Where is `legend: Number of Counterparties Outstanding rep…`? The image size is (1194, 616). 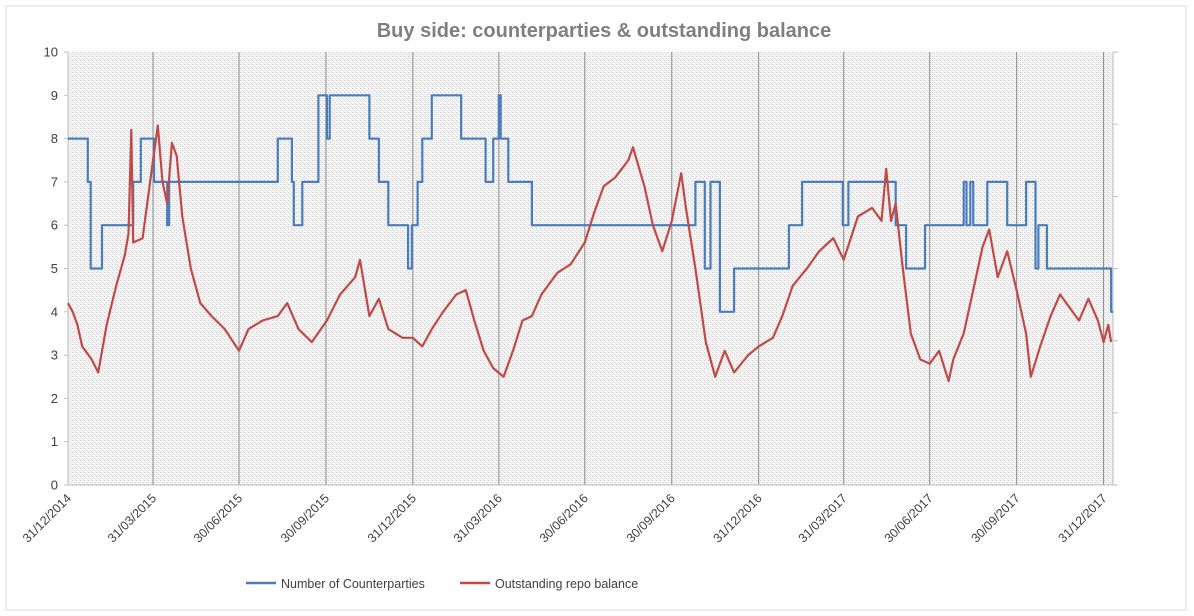 legend: Number of Counterparties Outstanding rep… is located at coordinates (442, 584).